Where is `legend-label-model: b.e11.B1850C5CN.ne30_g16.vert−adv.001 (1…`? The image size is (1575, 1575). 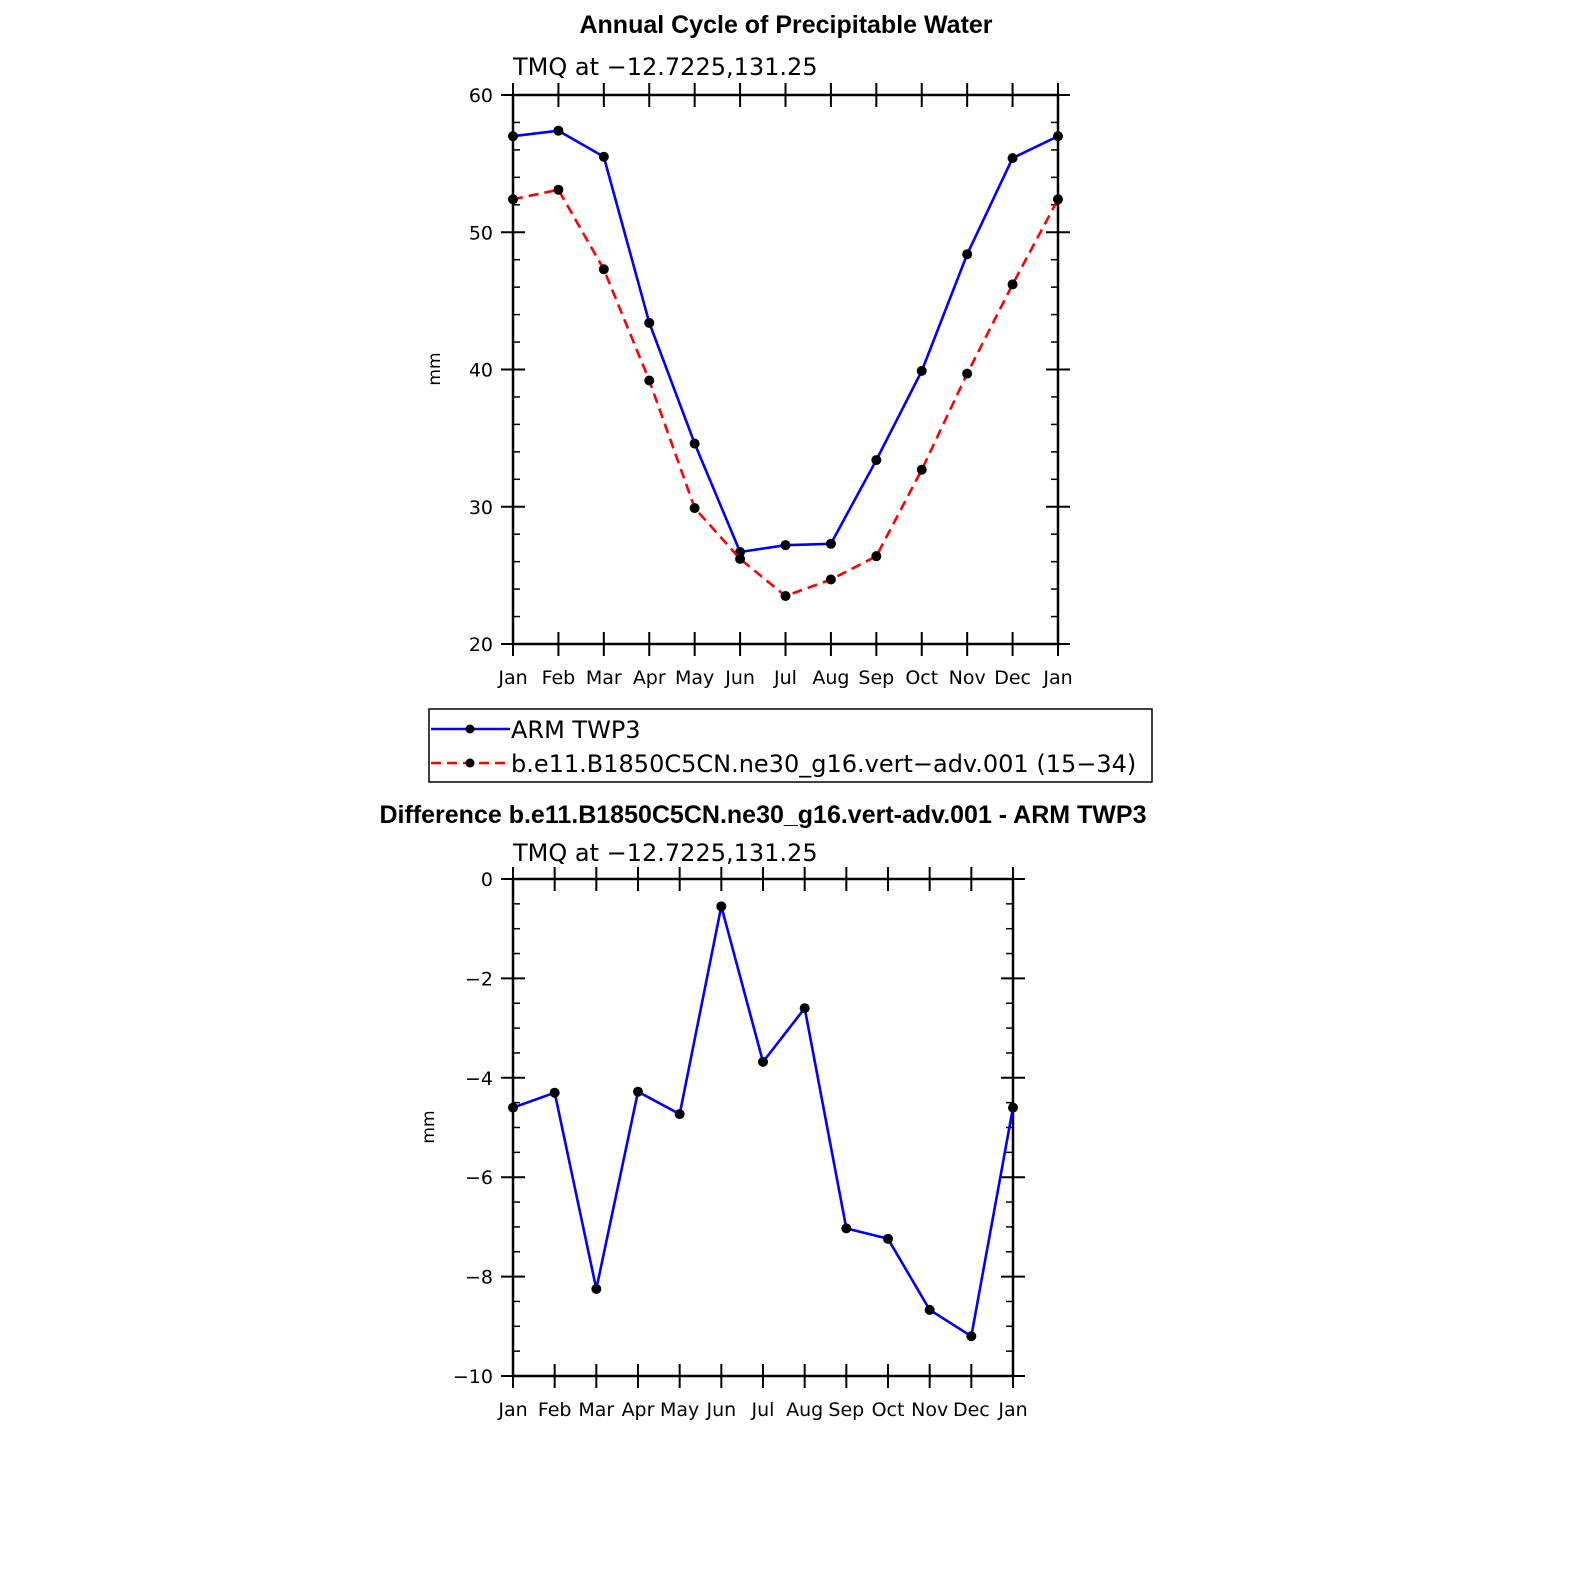
legend-label-model: b.e11.B1850C5CN.ne30_g16.vert−adv.001 (1… is located at coordinates (823, 764).